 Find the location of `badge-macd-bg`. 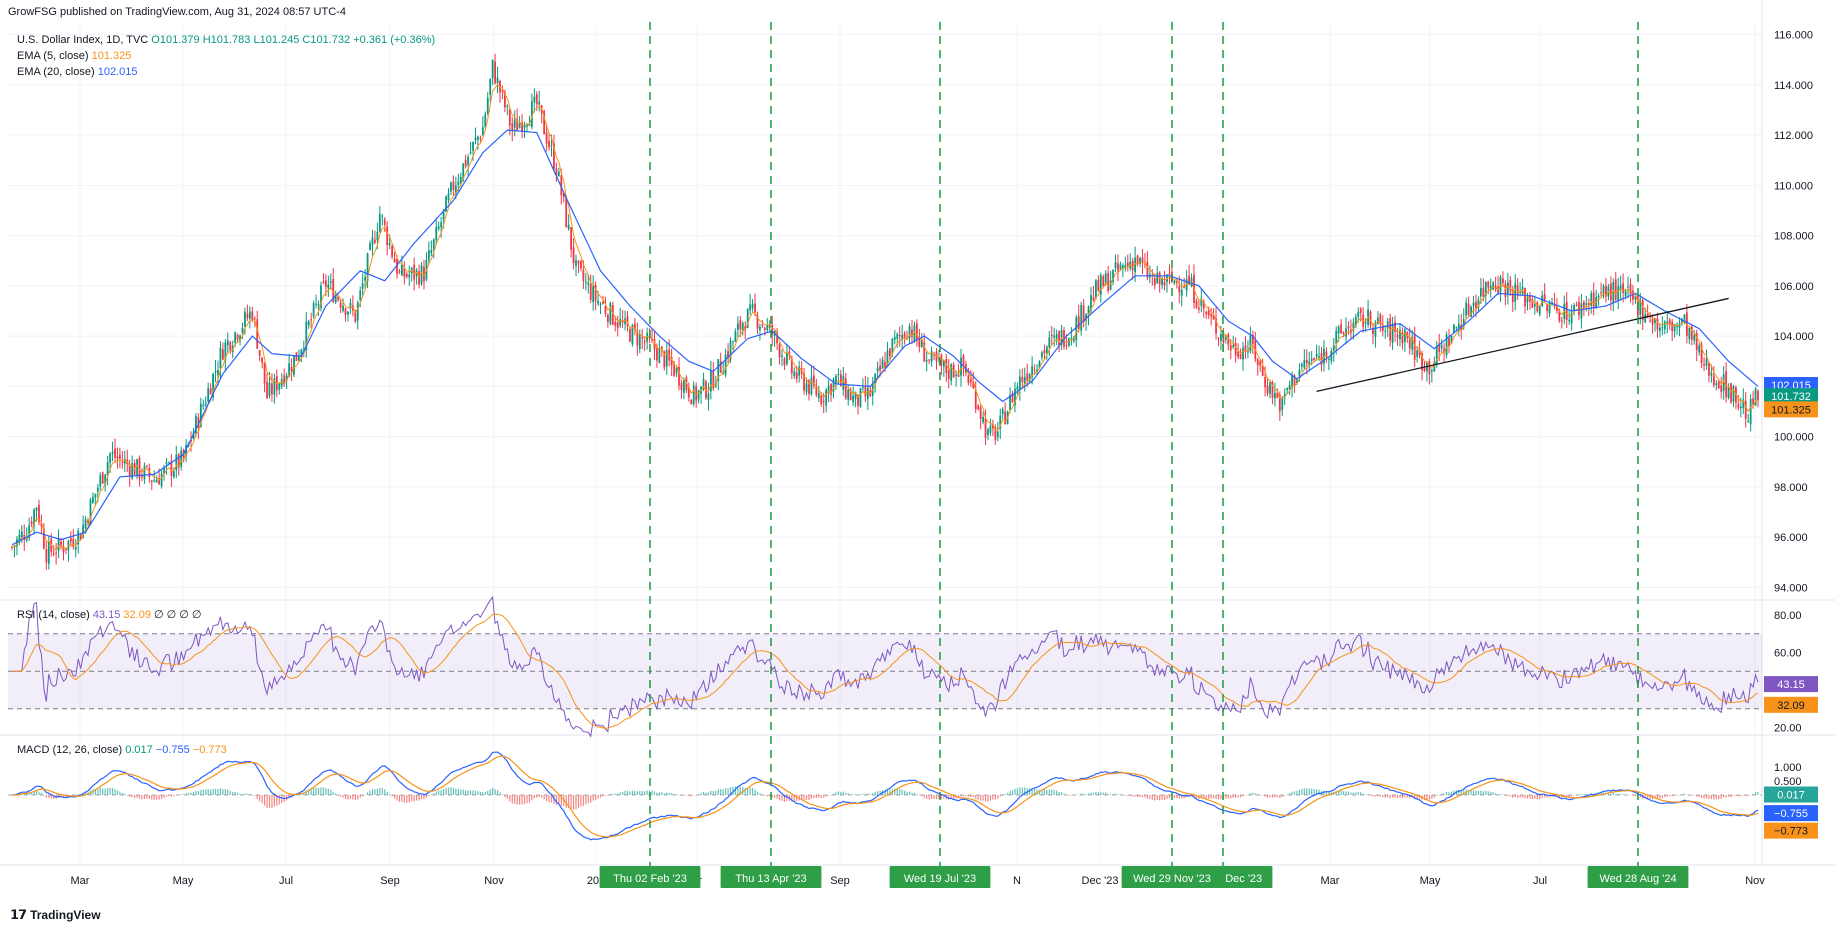

badge-macd-bg is located at coordinates (1791, 813).